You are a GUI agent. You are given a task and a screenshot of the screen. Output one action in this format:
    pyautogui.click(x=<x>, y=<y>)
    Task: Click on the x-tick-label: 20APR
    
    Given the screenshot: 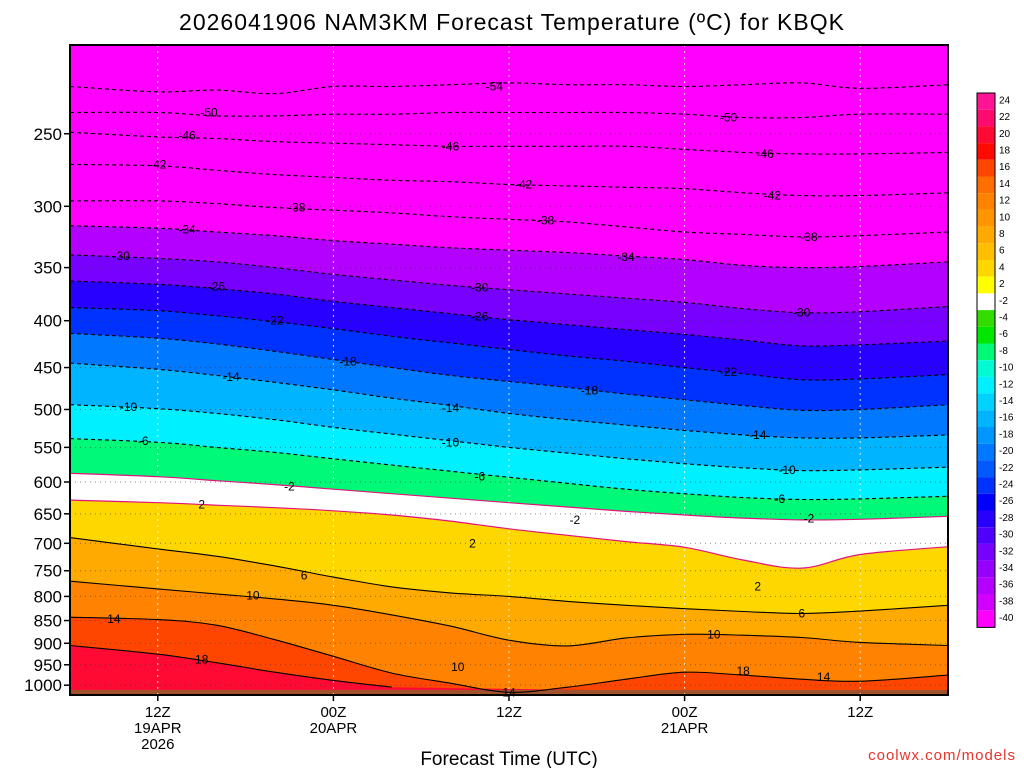 What is the action you would take?
    pyautogui.click(x=334, y=728)
    